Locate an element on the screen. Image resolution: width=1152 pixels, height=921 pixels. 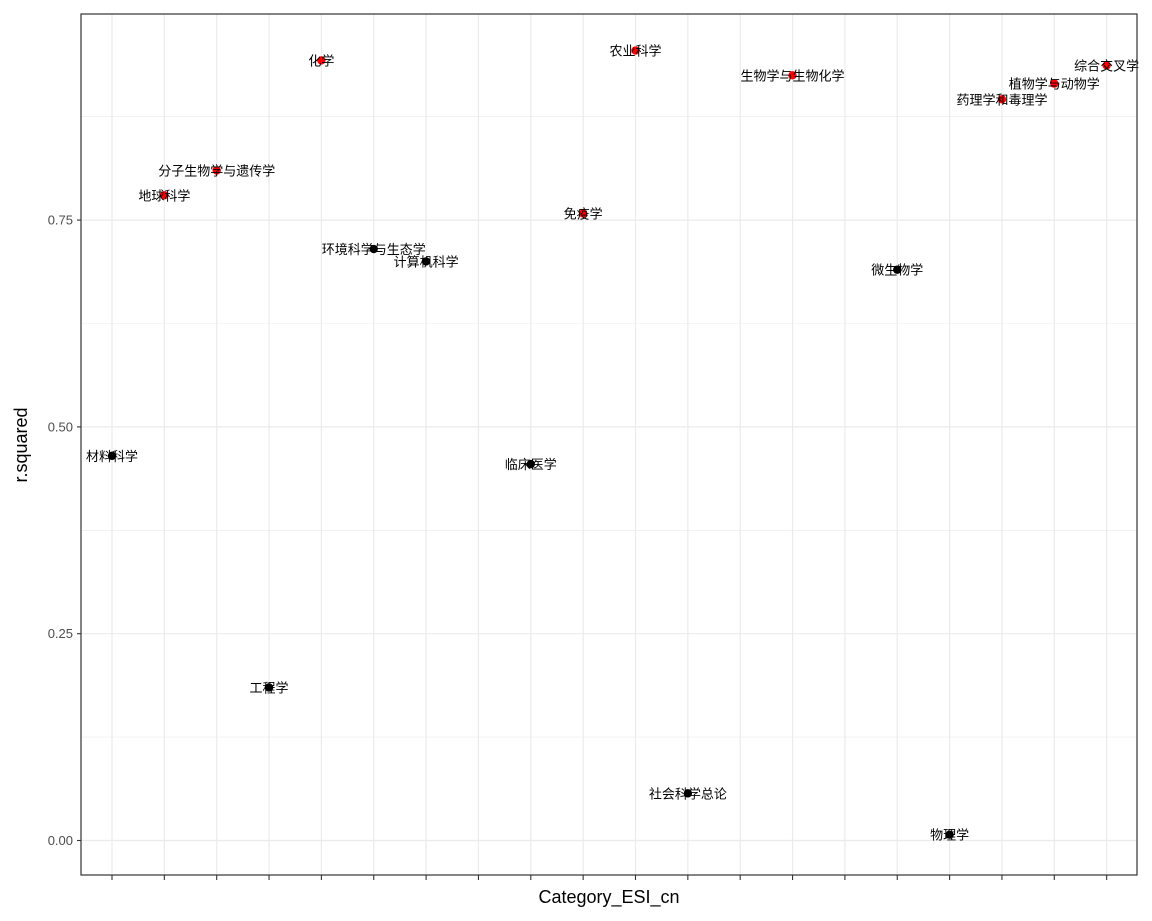
point-label: 药理学和毒理学 is located at coordinates (1001, 100).